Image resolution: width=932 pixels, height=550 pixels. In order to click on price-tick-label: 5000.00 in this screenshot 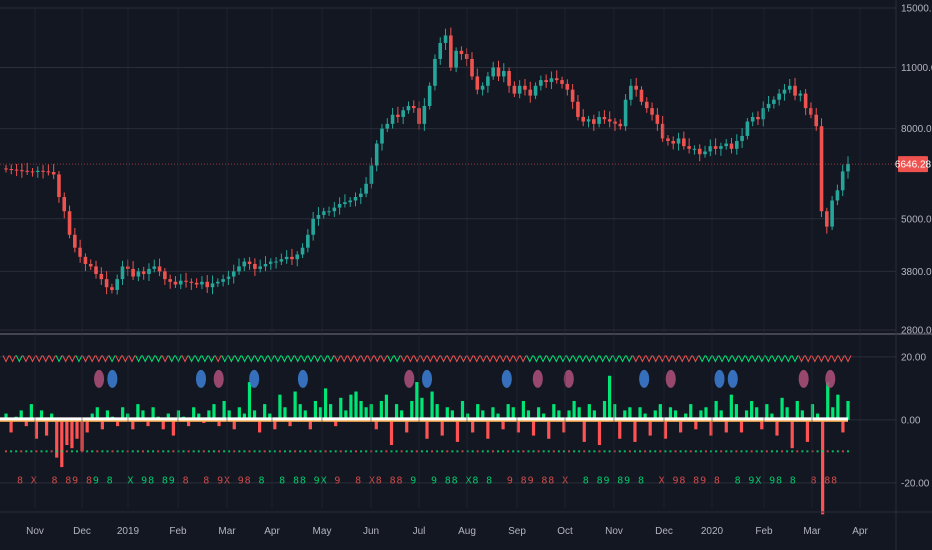, I will do `click(916, 219)`.